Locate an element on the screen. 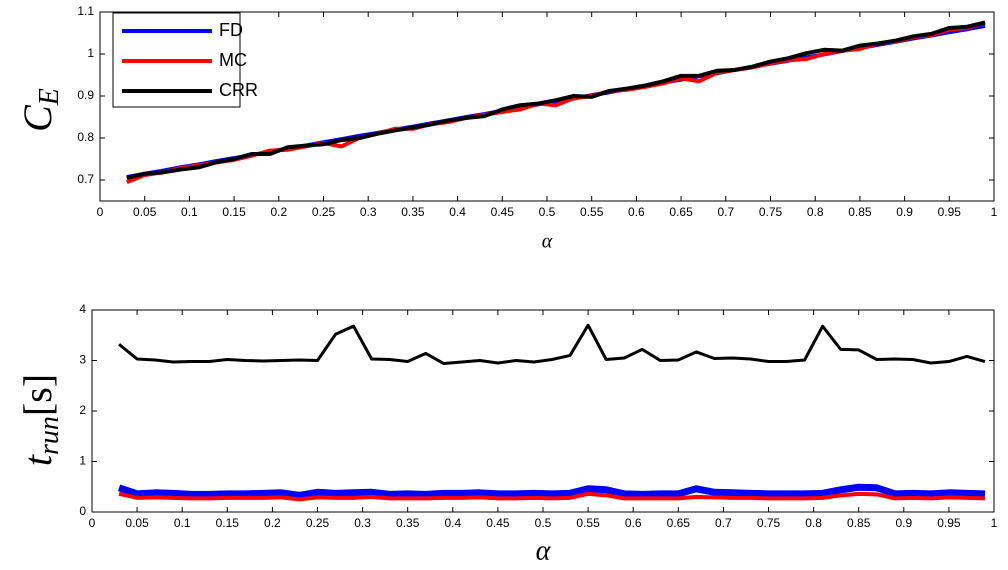 The image size is (1008, 570). y-label-unit: [s] is located at coordinates (37, 395).